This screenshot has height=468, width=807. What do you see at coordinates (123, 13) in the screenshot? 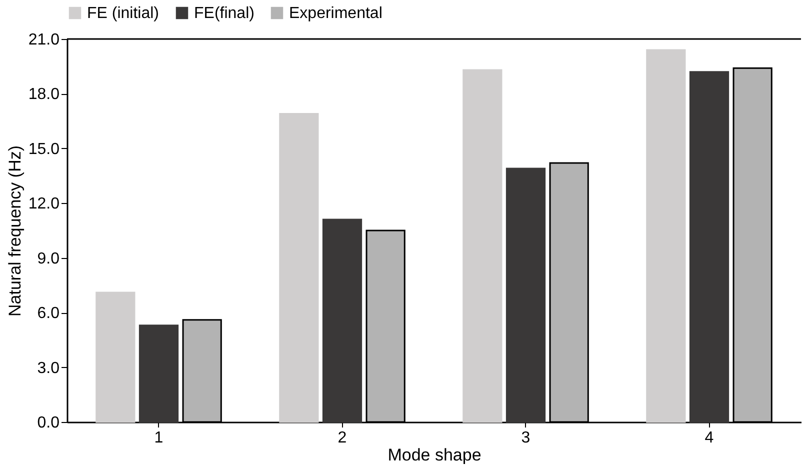
I see `legend-label: FE (initial)` at bounding box center [123, 13].